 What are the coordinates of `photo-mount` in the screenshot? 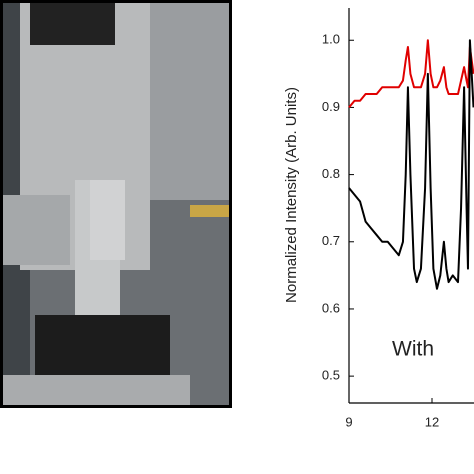 It's located at (72, 22).